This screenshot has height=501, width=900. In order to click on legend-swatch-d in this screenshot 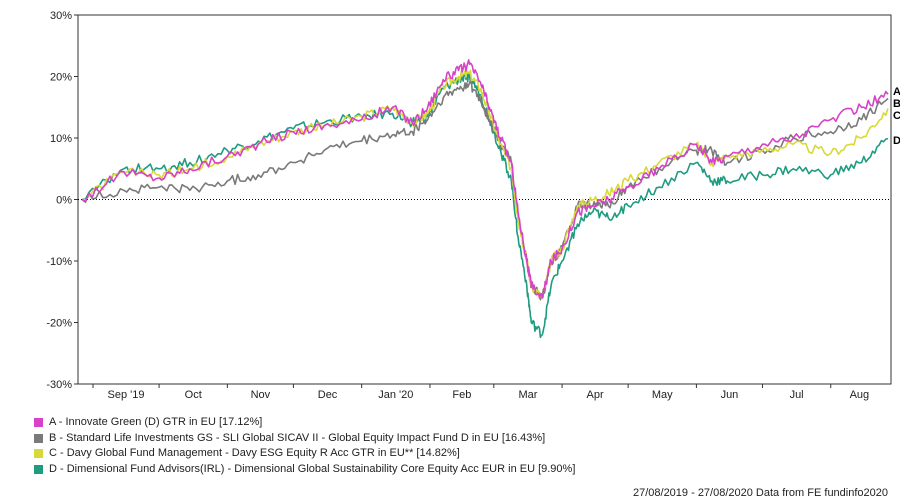, I will do `click(38, 469)`.